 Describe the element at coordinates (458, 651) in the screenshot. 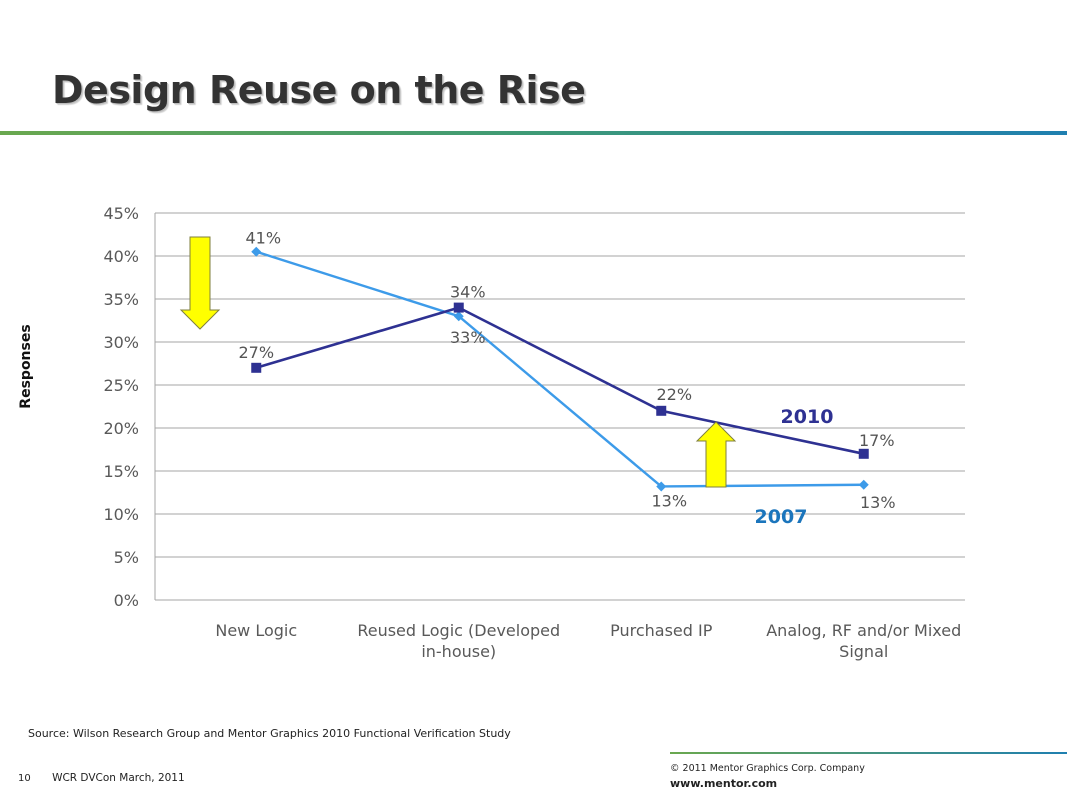

I see `x-category-label: in-house)` at that location.